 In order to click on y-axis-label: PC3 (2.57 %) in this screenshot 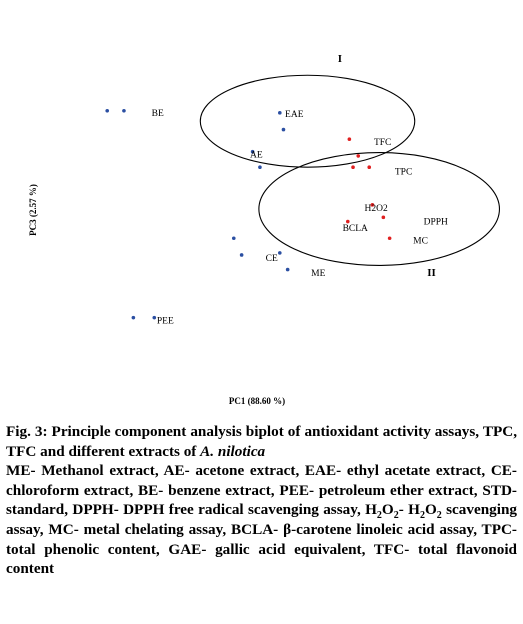, I will do `click(33, 210)`.